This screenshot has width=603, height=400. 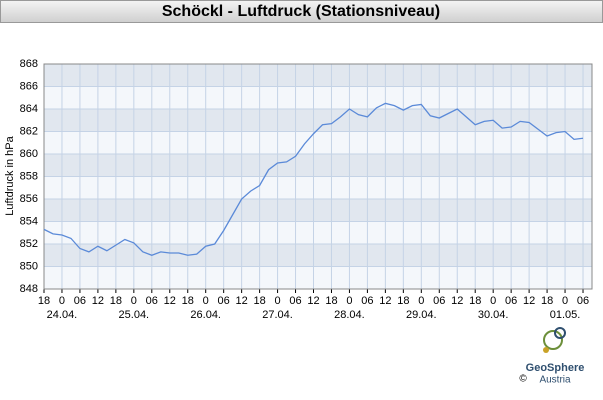 What do you see at coordinates (29, 289) in the screenshot?
I see `y-tick-label: 848` at bounding box center [29, 289].